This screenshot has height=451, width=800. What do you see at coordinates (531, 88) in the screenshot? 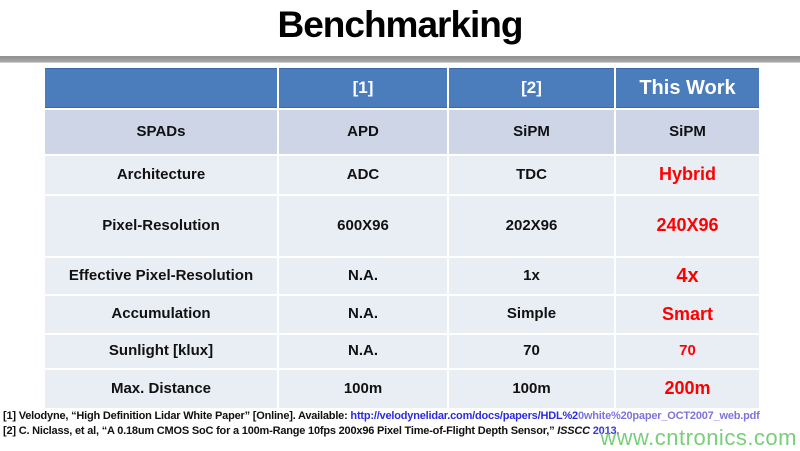
I see `table-header-ref2: [2]` at bounding box center [531, 88].